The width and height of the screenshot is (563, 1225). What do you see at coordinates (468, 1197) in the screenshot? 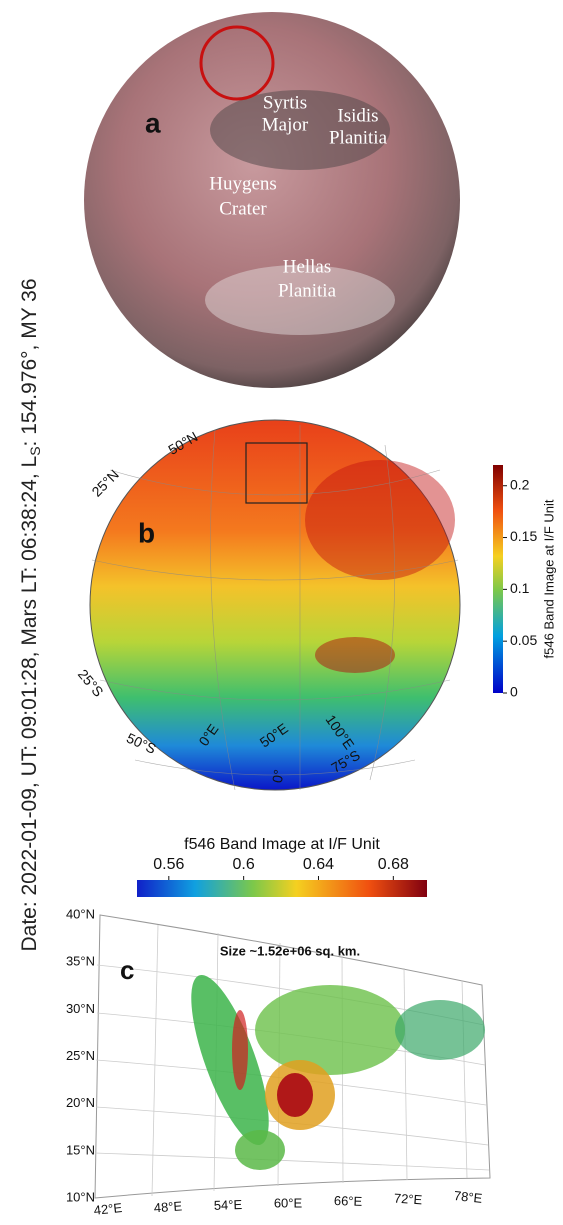
I see `lon-label: 78°E` at bounding box center [468, 1197].